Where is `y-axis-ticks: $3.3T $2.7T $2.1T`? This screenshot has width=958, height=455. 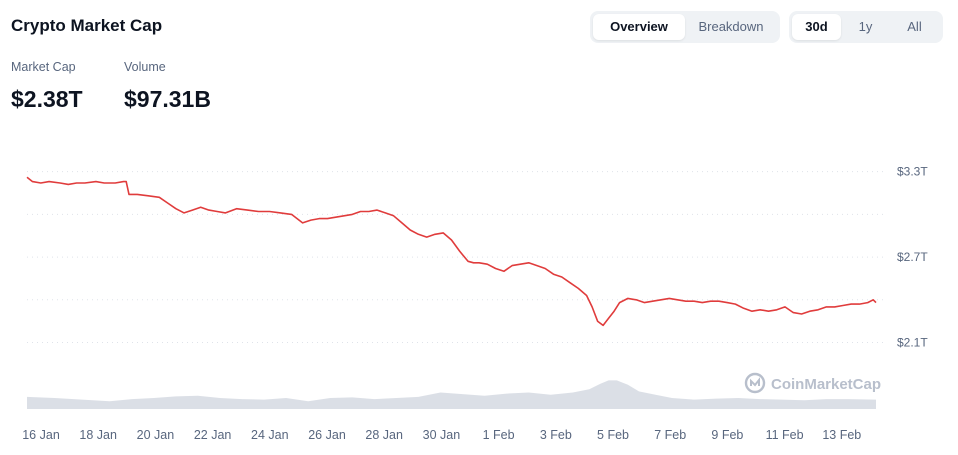
y-axis-ticks: $3.3T $2.7T $2.1T is located at coordinates (912, 257).